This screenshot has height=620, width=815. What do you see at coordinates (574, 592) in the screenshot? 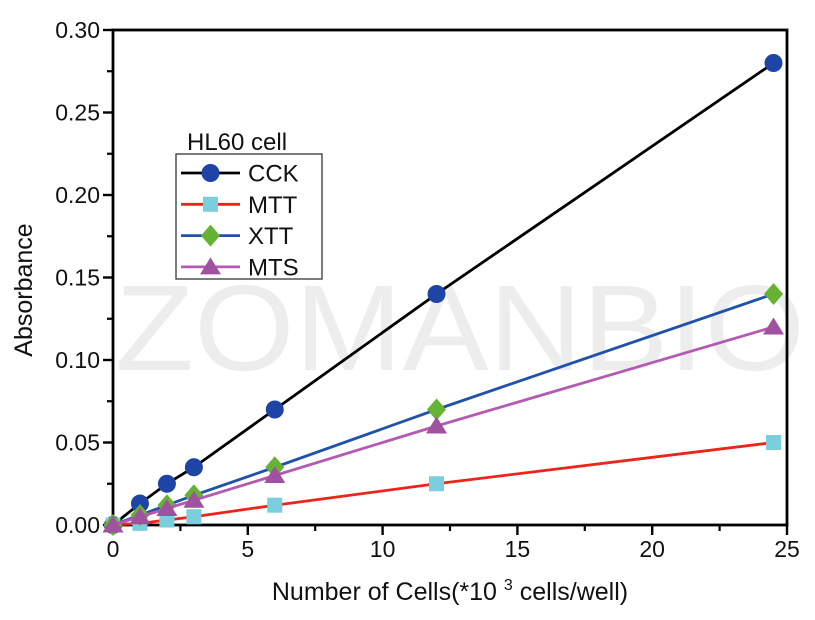
I see `x-axis-title-suffix: cells/well)` at bounding box center [574, 592].